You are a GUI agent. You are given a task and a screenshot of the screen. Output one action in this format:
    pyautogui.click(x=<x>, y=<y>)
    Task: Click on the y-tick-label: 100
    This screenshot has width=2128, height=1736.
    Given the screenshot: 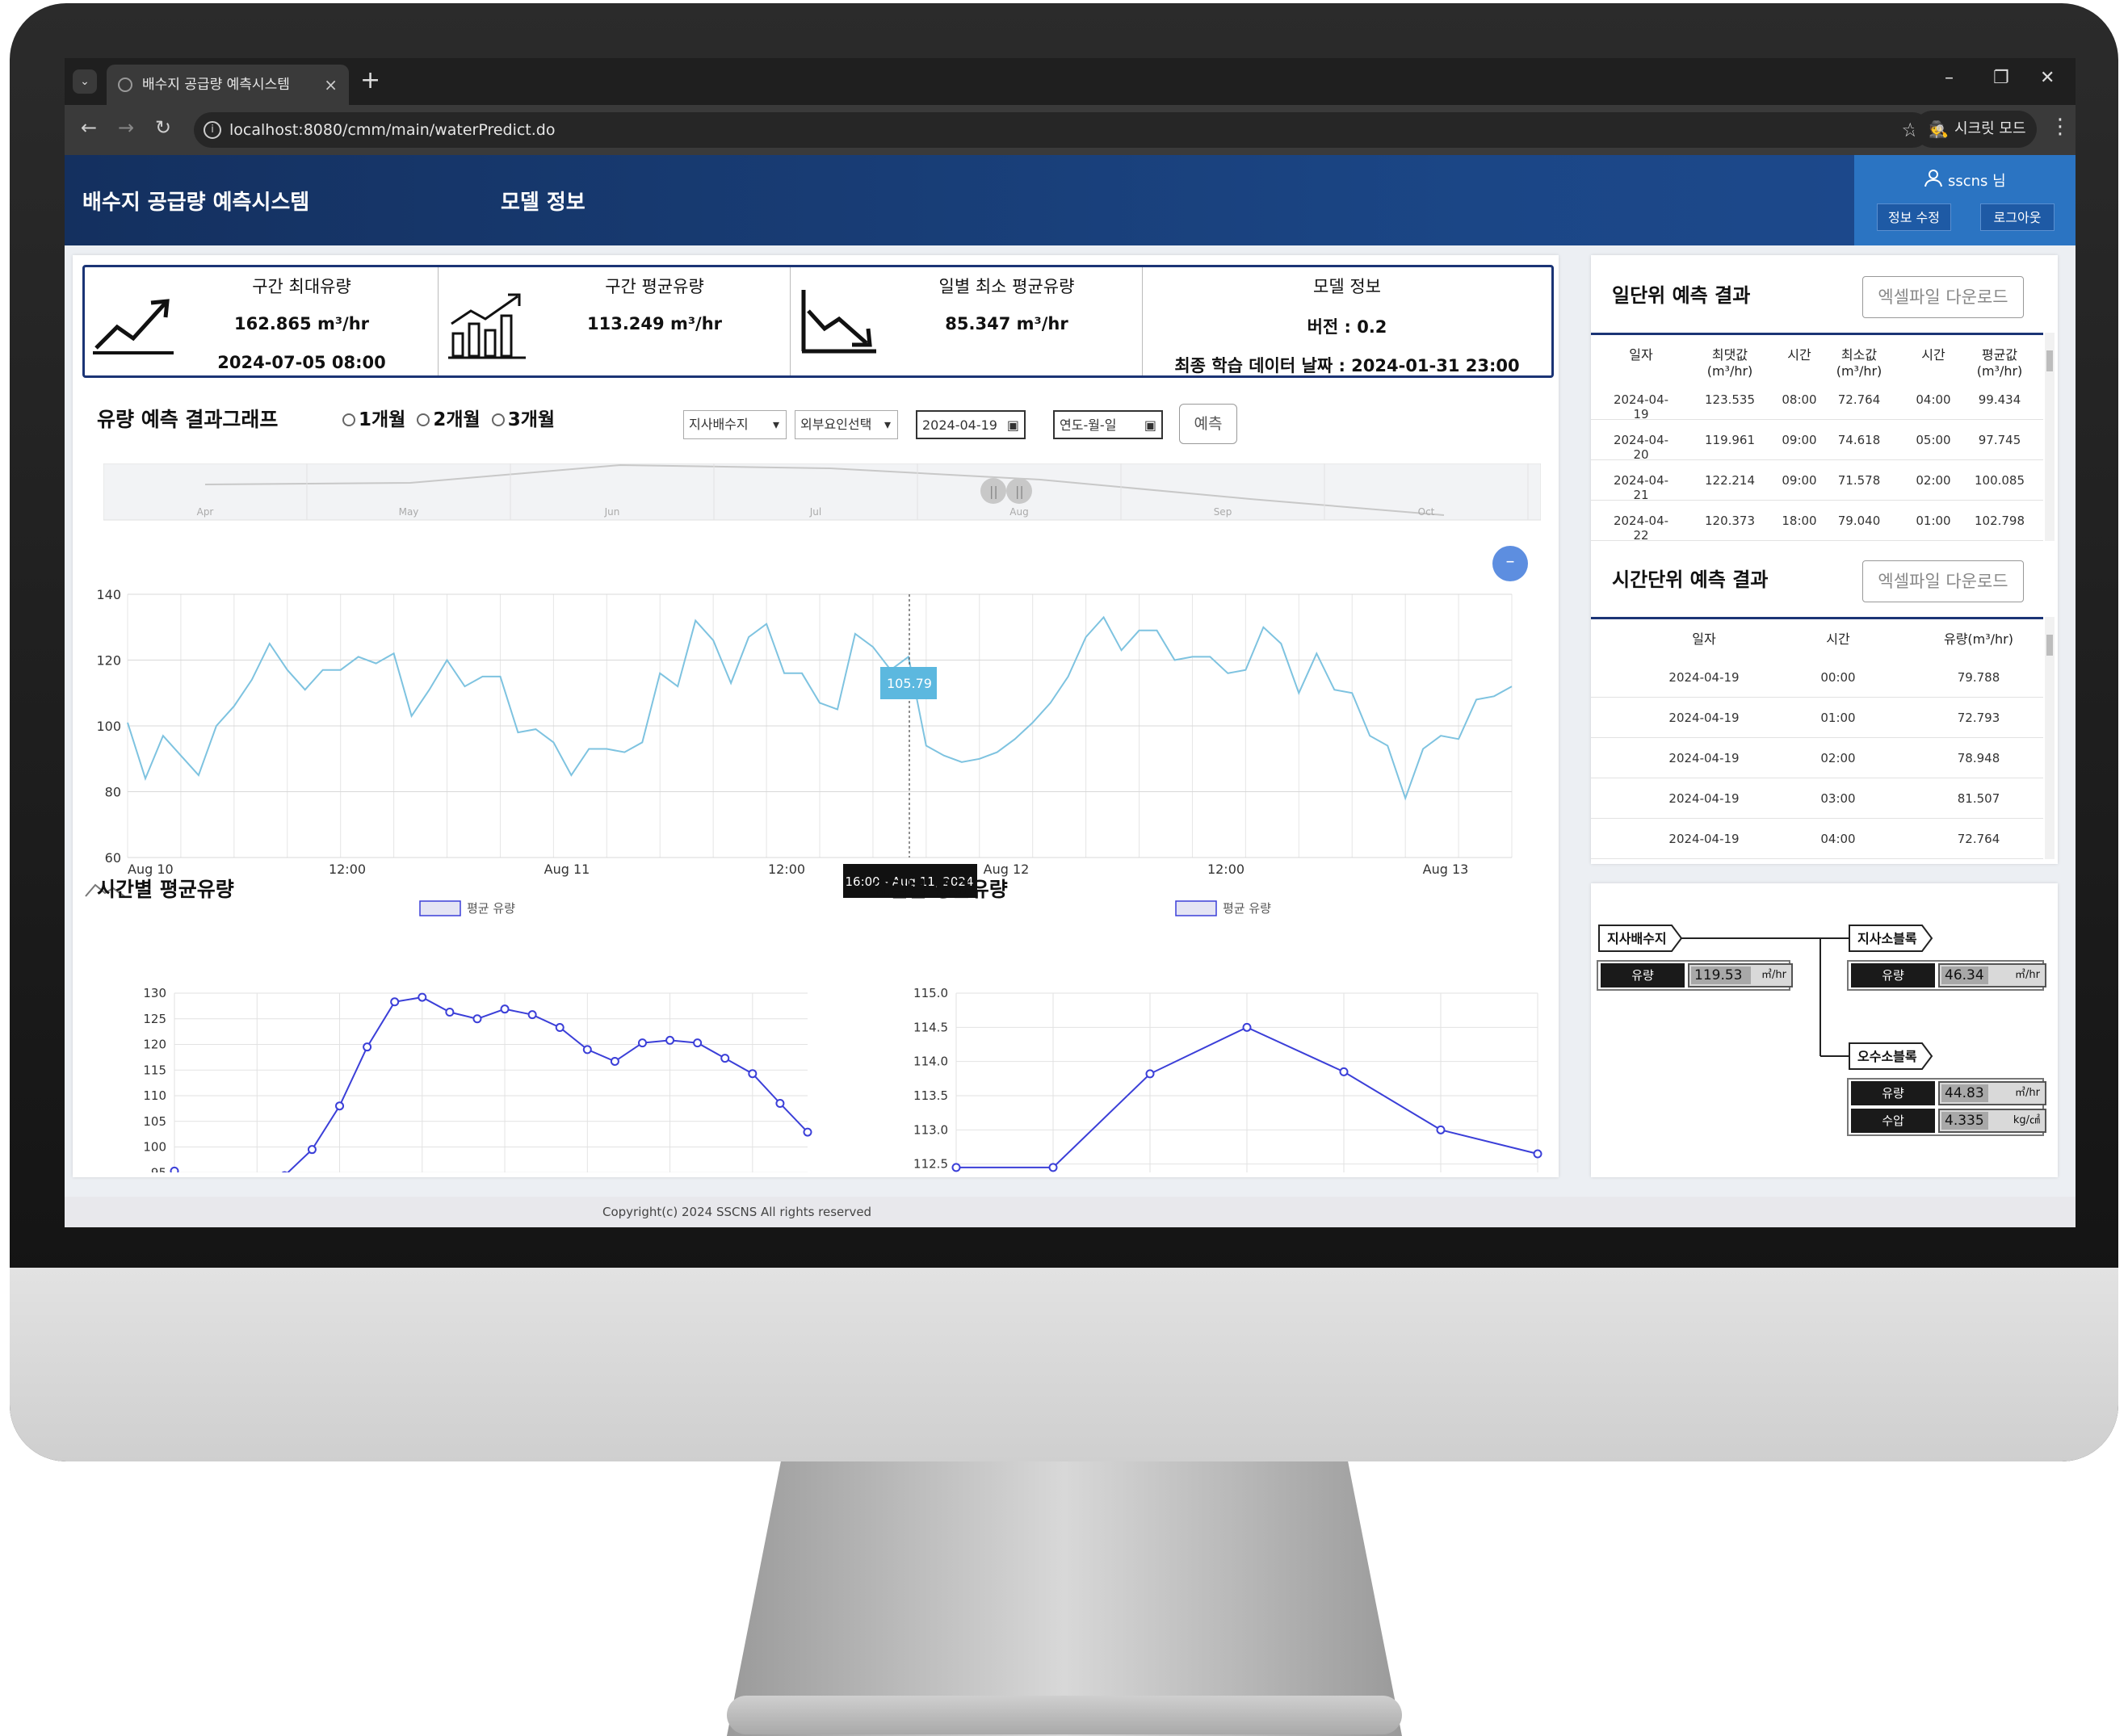 What is the action you would take?
    pyautogui.click(x=154, y=1147)
    